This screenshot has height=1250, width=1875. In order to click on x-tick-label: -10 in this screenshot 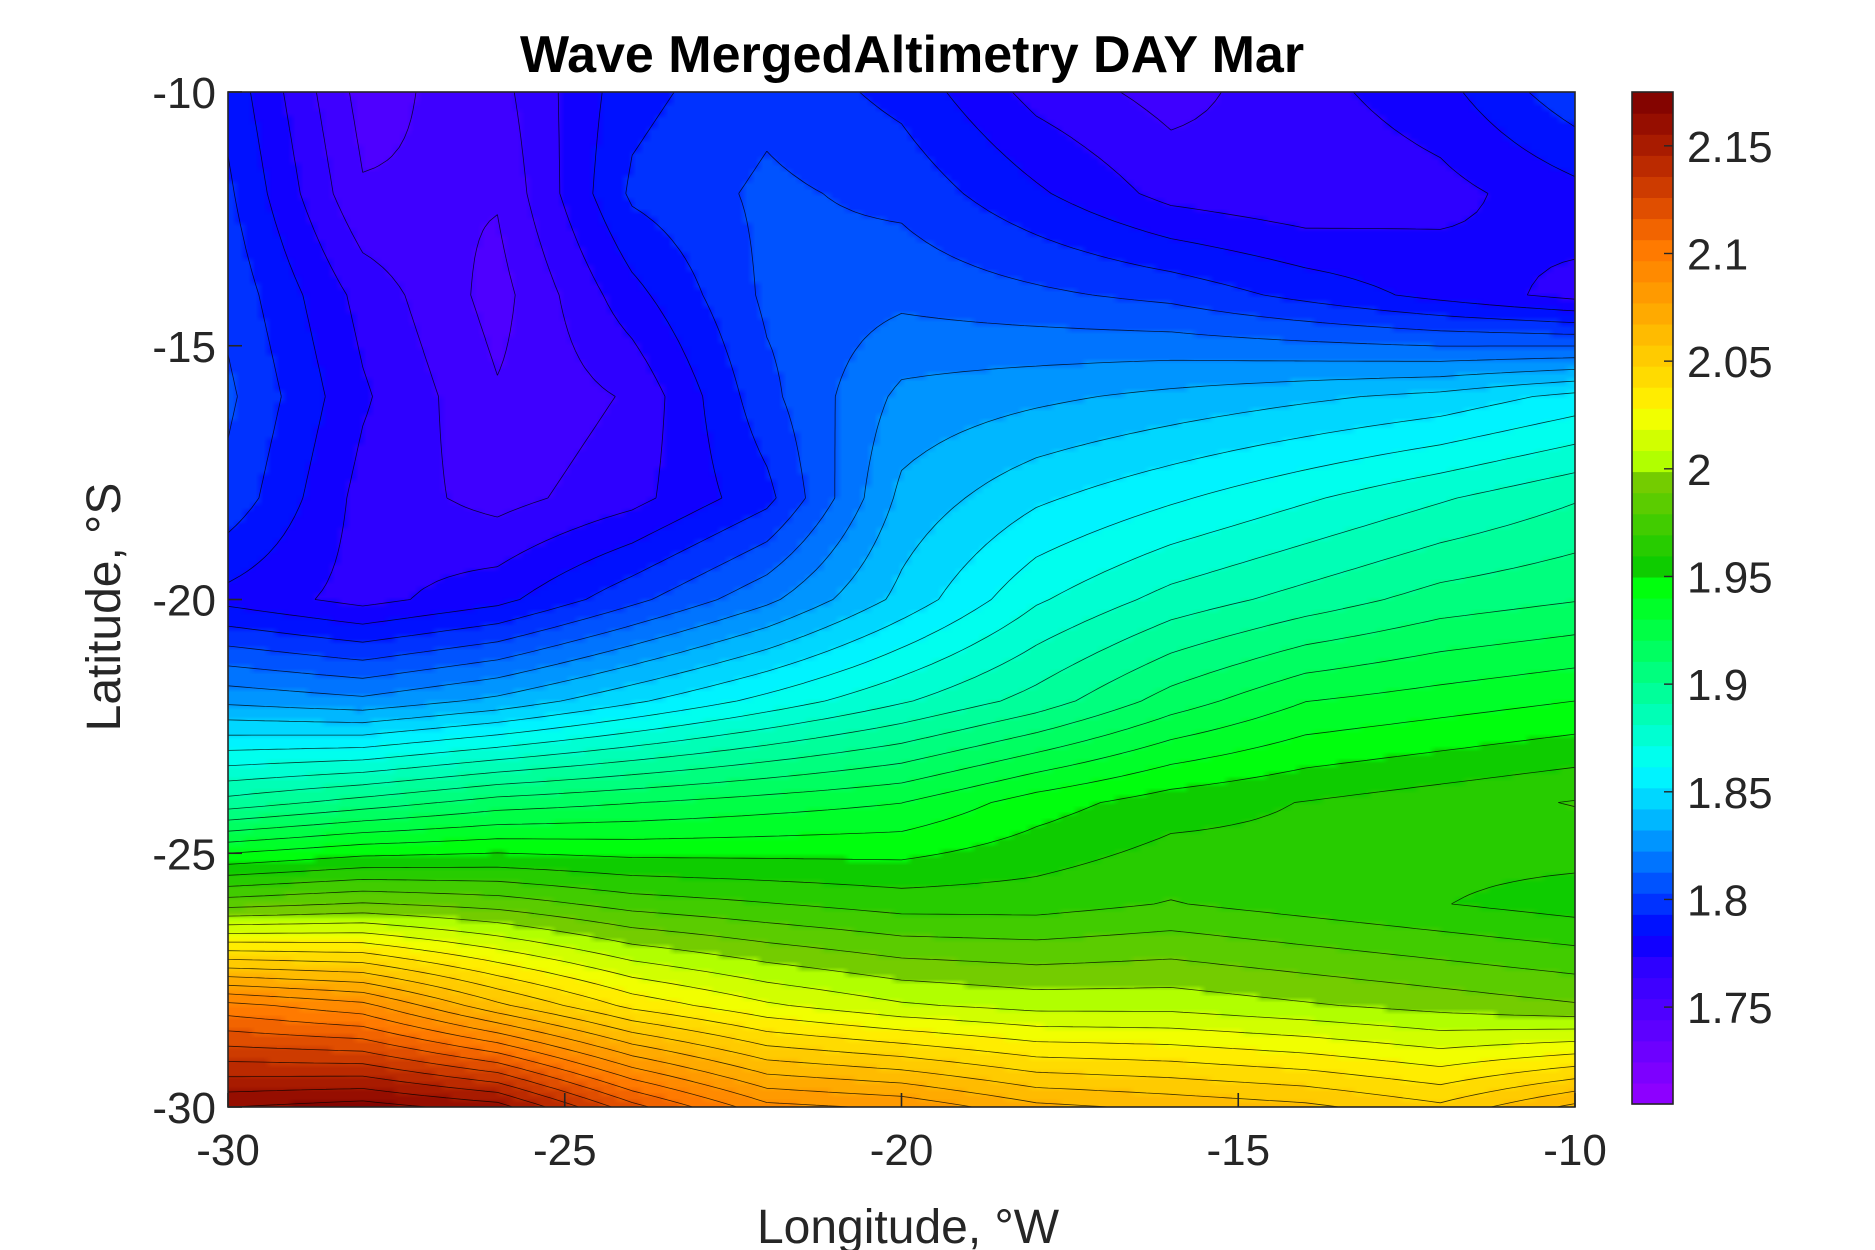, I will do `click(1575, 1150)`.